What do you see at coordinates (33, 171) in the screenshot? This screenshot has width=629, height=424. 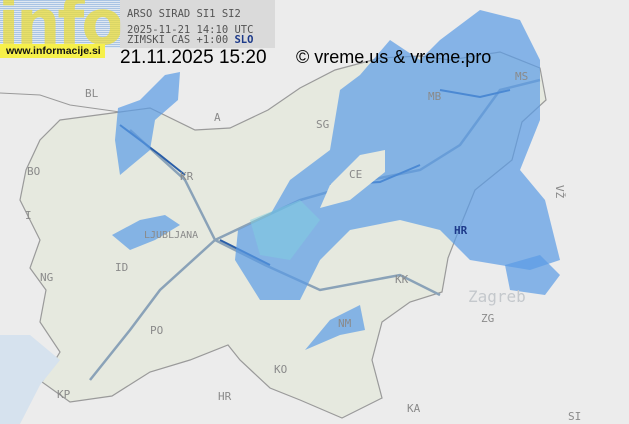 I see `label-bo: BO` at bounding box center [33, 171].